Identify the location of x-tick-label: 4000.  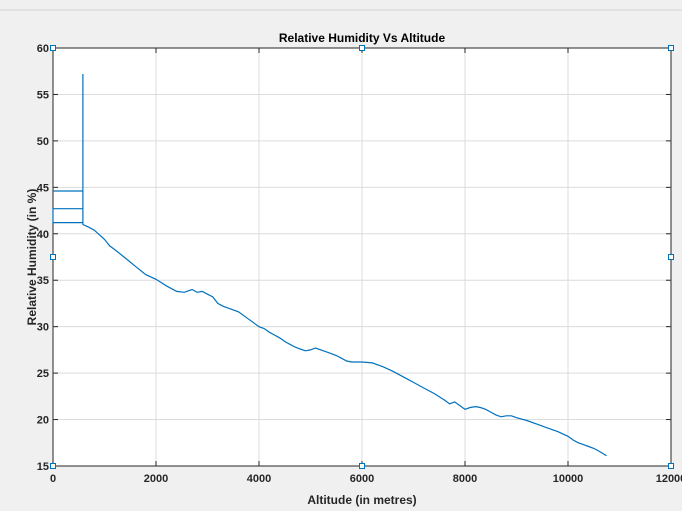
(259, 479).